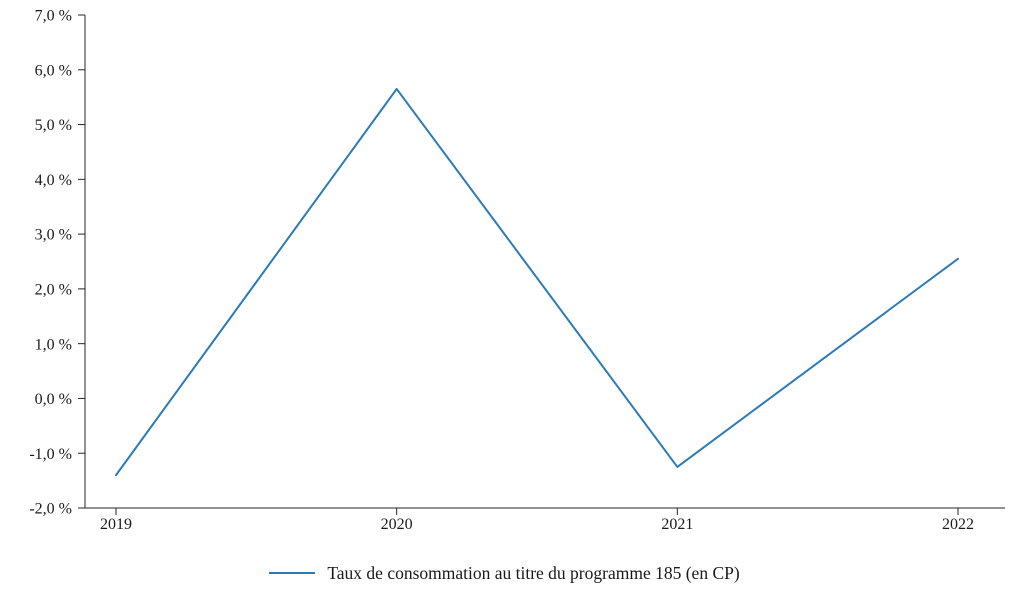 The height and width of the screenshot is (603, 1009). What do you see at coordinates (292, 573) in the screenshot?
I see `legend-line-swatch` at bounding box center [292, 573].